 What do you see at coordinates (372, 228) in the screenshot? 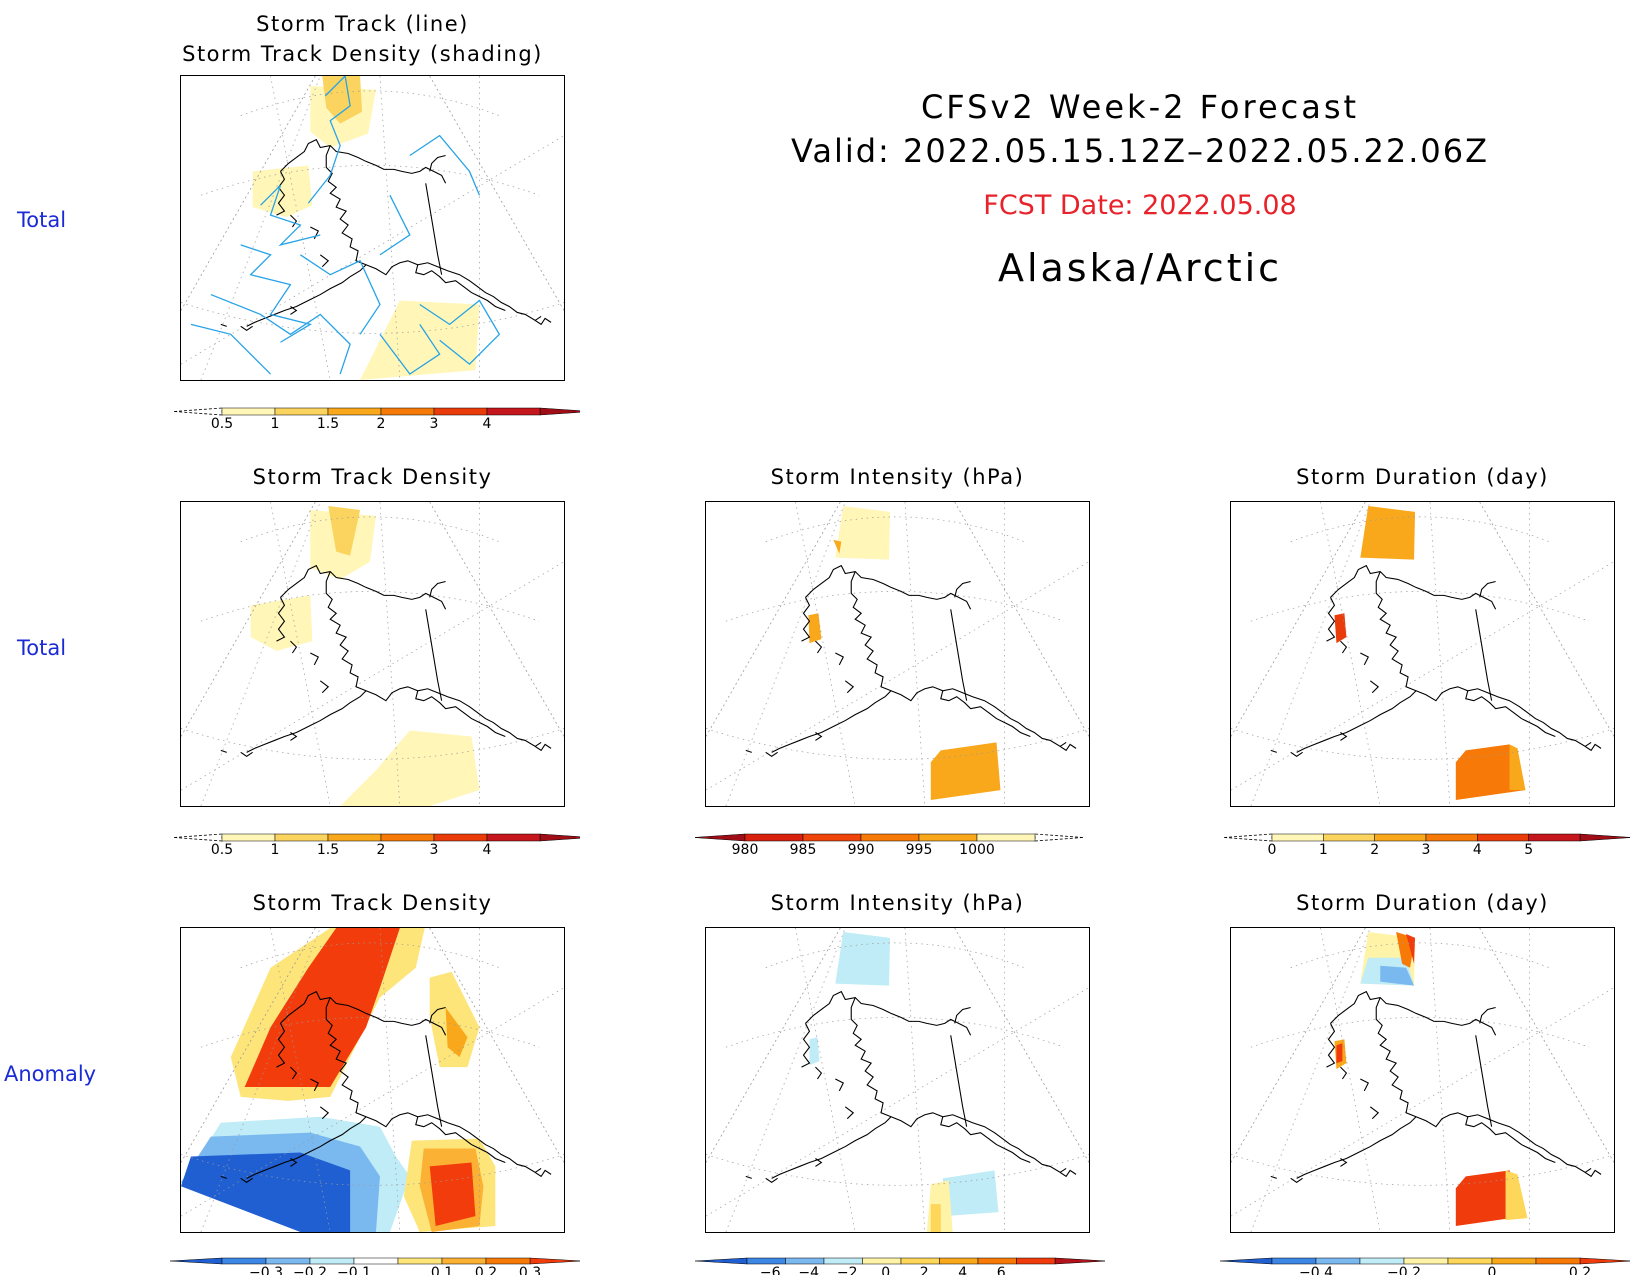
I see `map-storm-track` at bounding box center [372, 228].